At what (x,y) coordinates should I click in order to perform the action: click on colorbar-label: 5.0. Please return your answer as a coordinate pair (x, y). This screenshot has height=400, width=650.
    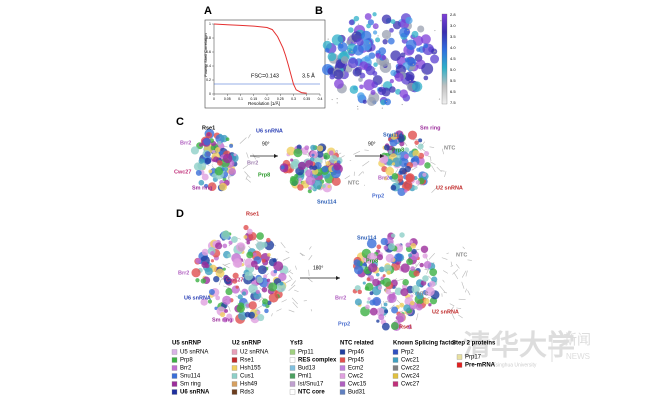
    Looking at the image, I should click on (453, 69).